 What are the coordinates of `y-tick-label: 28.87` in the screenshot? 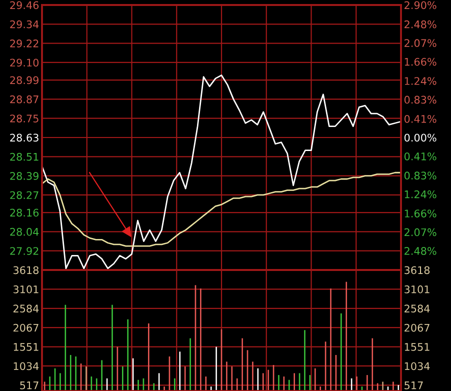 It's located at (24, 99).